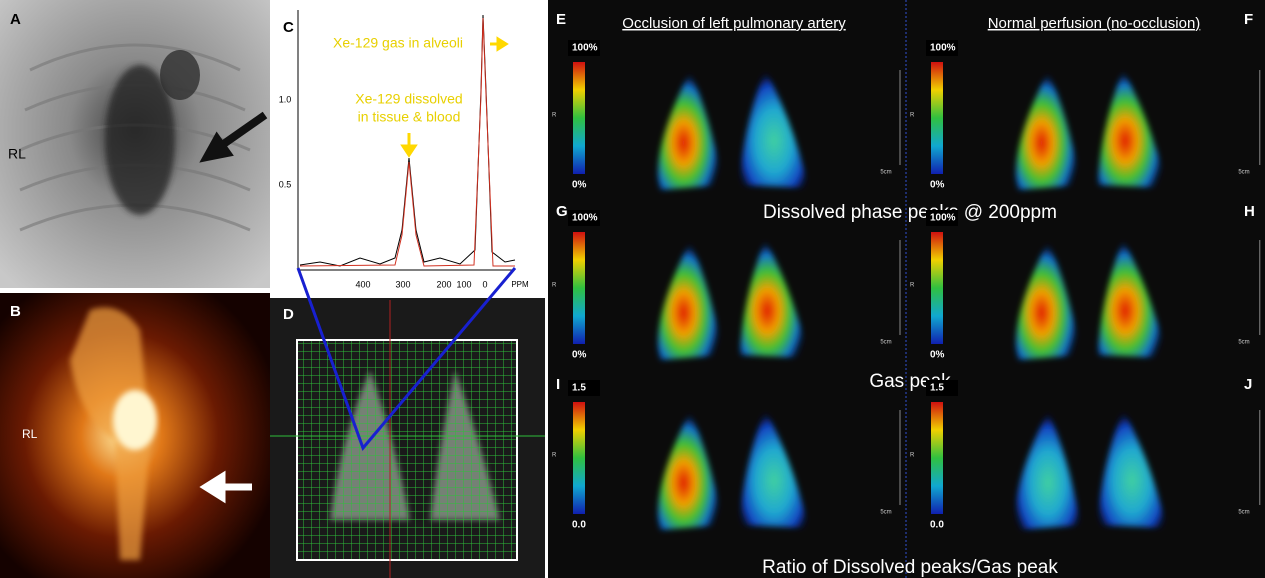 Image resolution: width=1265 pixels, height=578 pixels. Describe the element at coordinates (1249, 211) in the screenshot. I see `panel-letter: H` at that location.